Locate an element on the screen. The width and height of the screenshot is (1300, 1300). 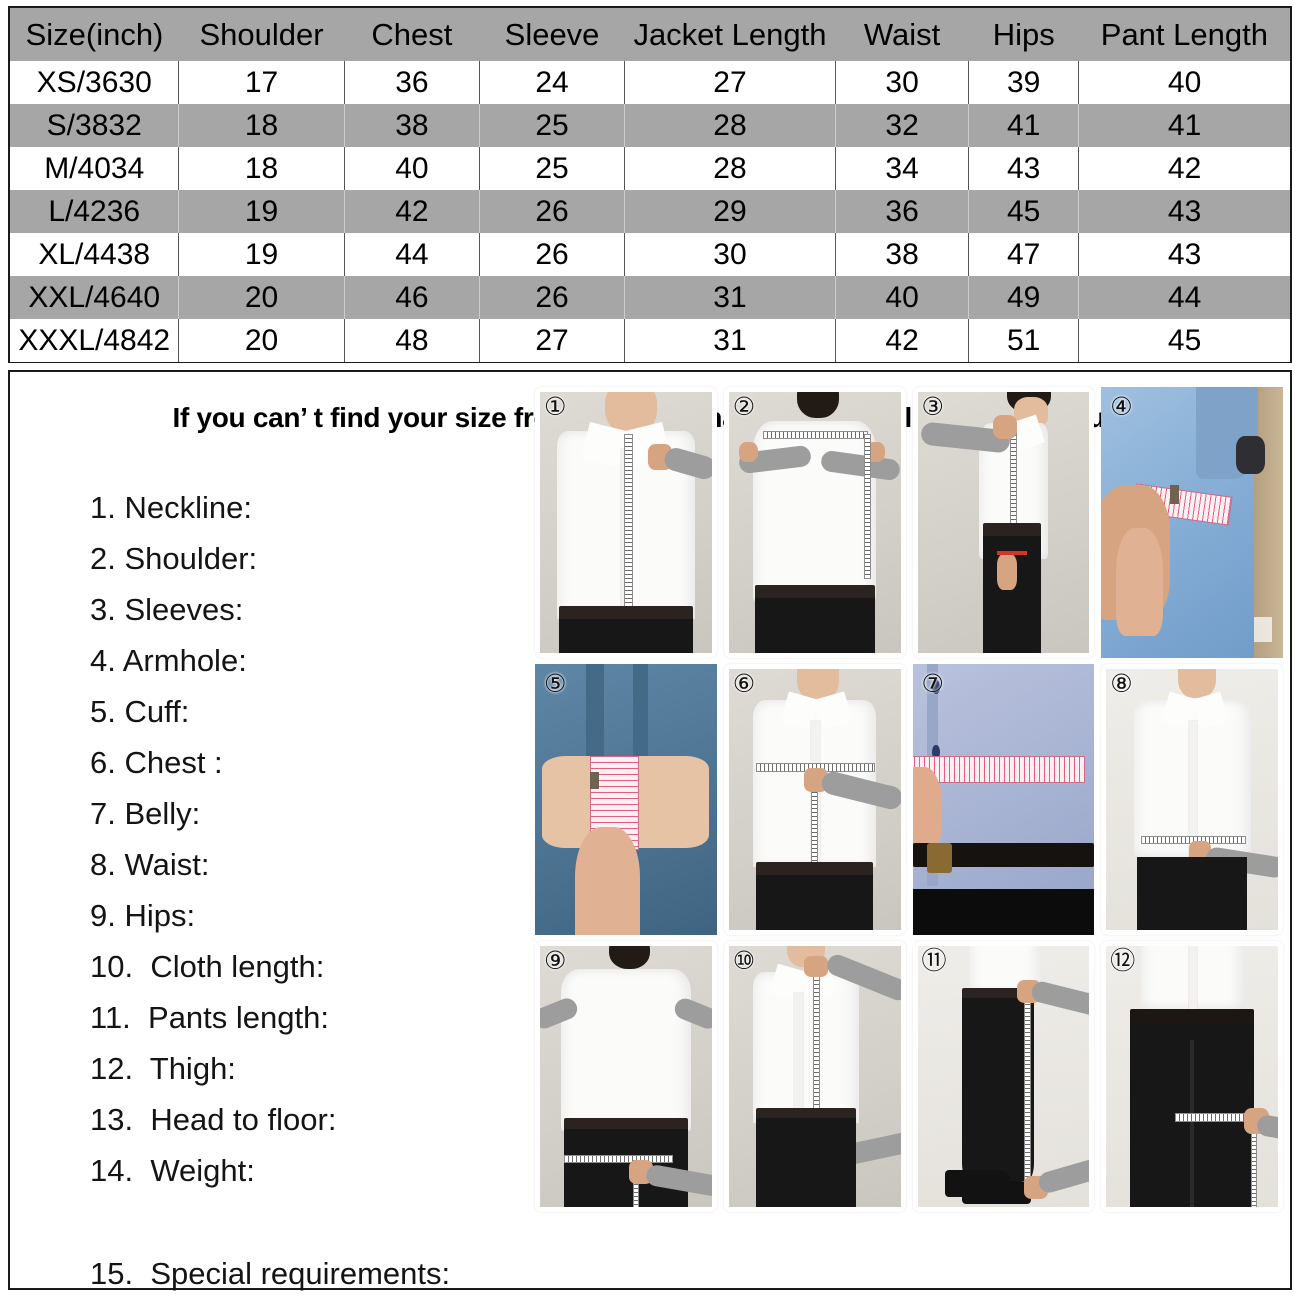
cell-size: XXL/4640 is located at coordinates (94, 297).